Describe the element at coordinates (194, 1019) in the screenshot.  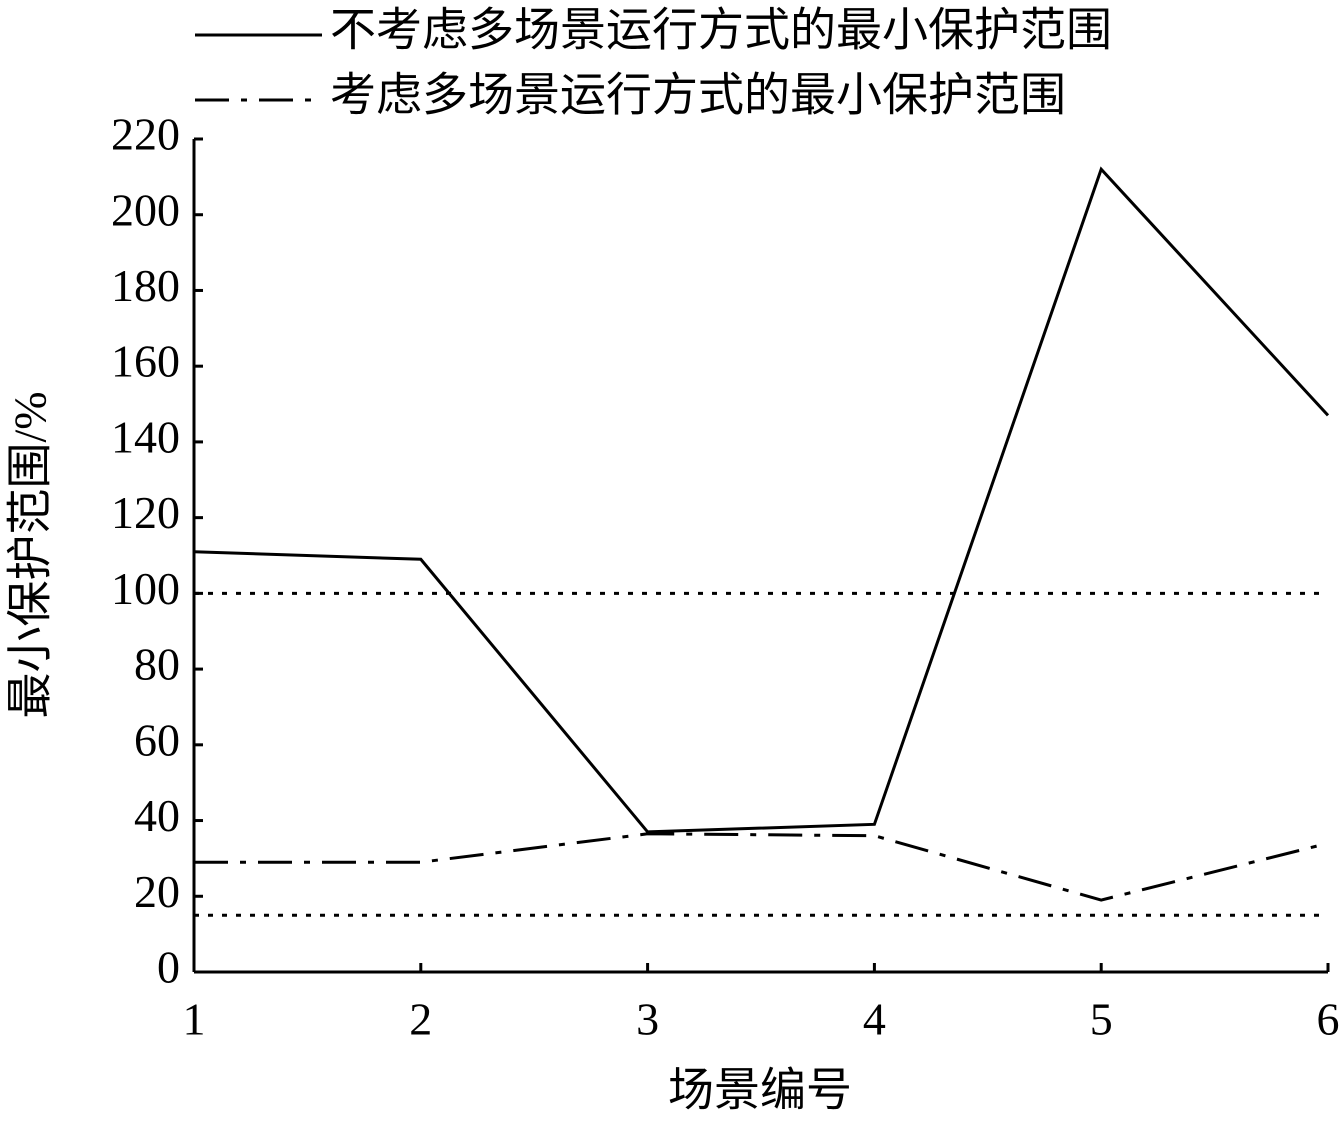
I see `x-tick-label: 1` at that location.